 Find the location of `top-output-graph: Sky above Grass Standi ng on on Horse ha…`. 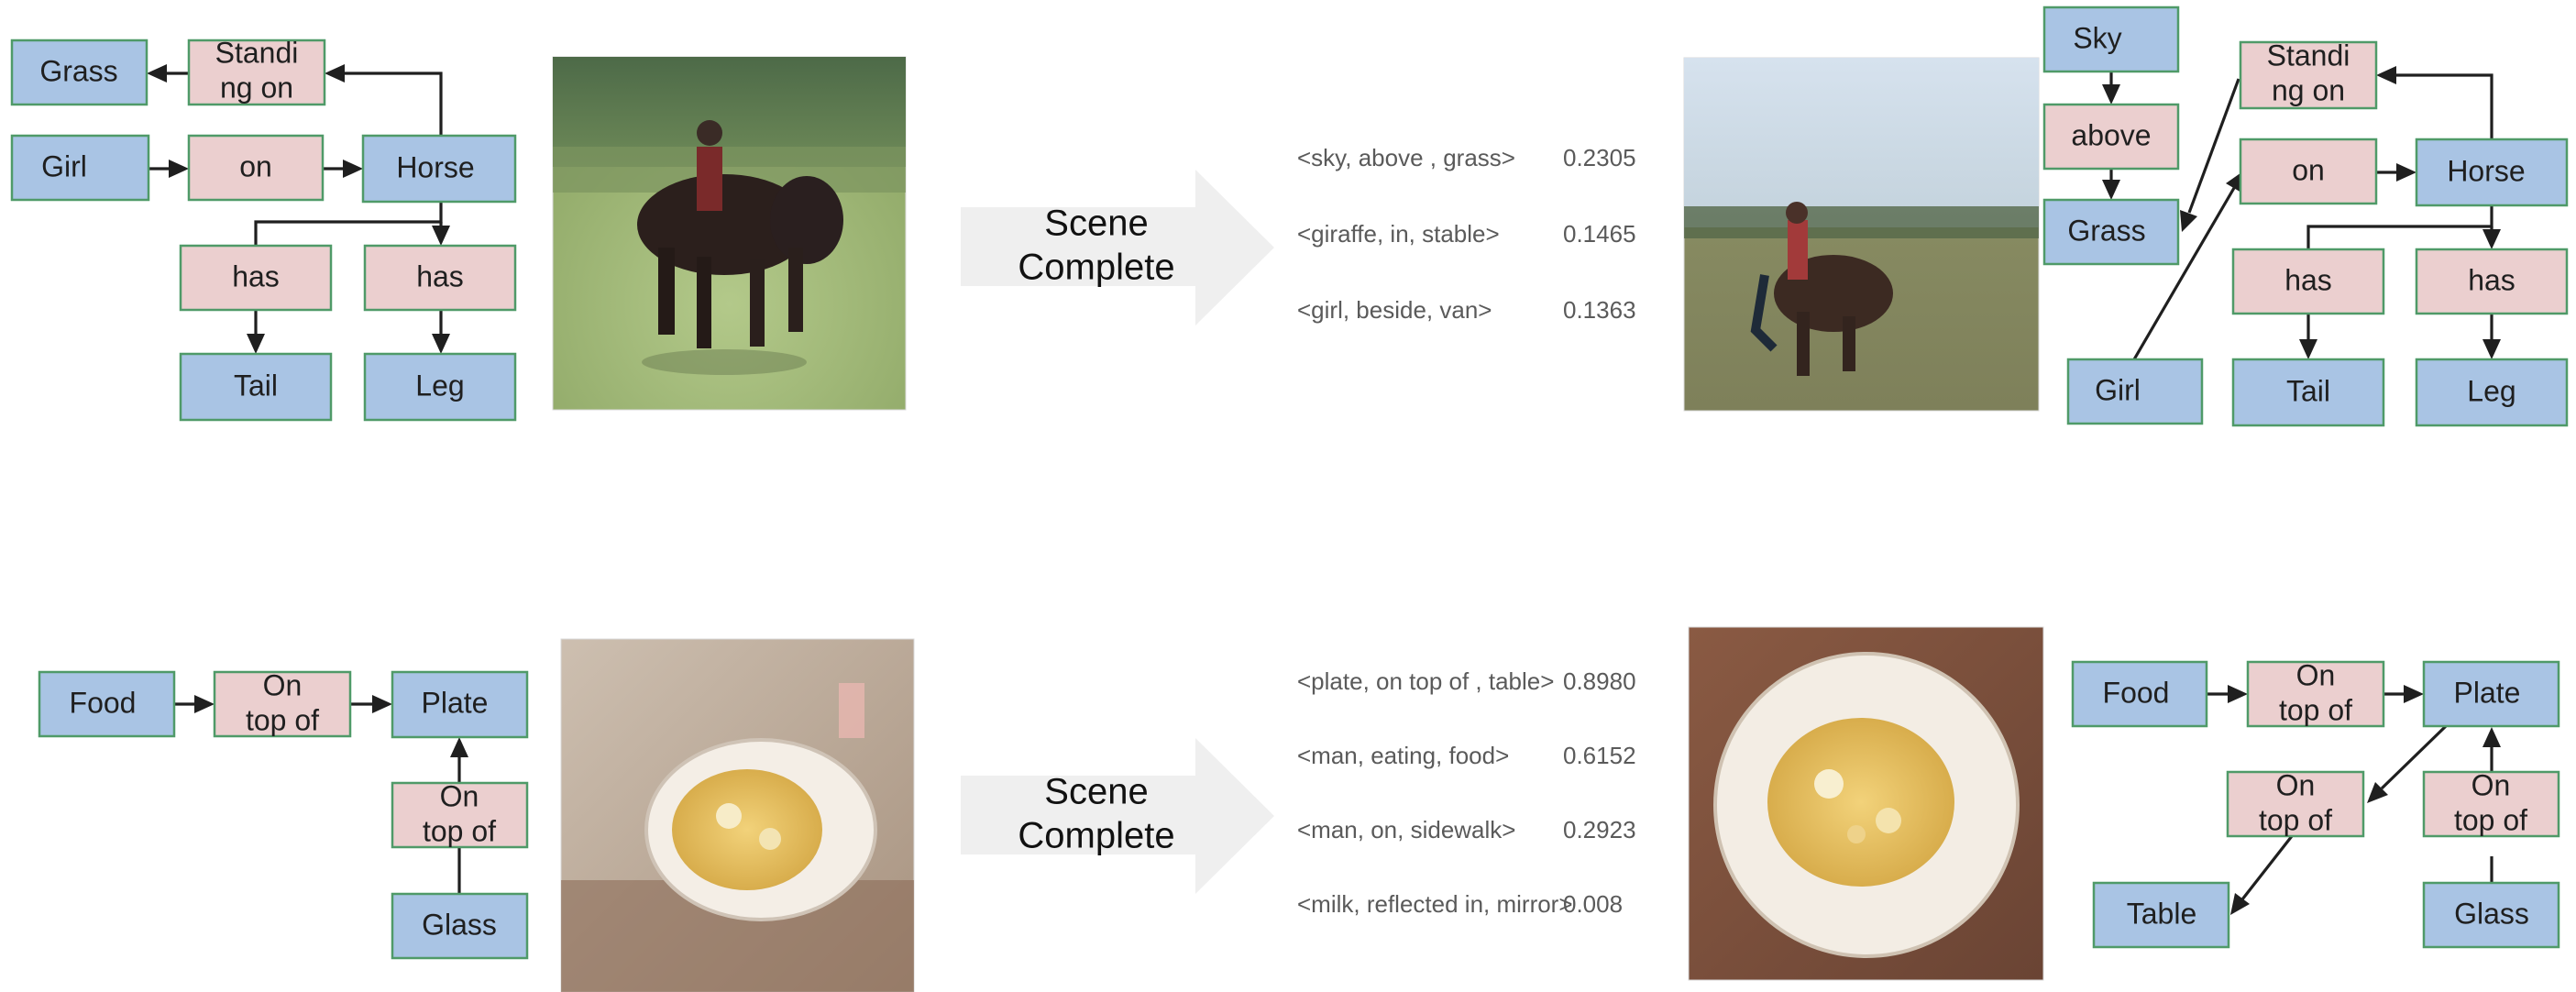

top-output-graph: Sky above Grass Standi ng on on Horse ha… is located at coordinates (2305, 216).